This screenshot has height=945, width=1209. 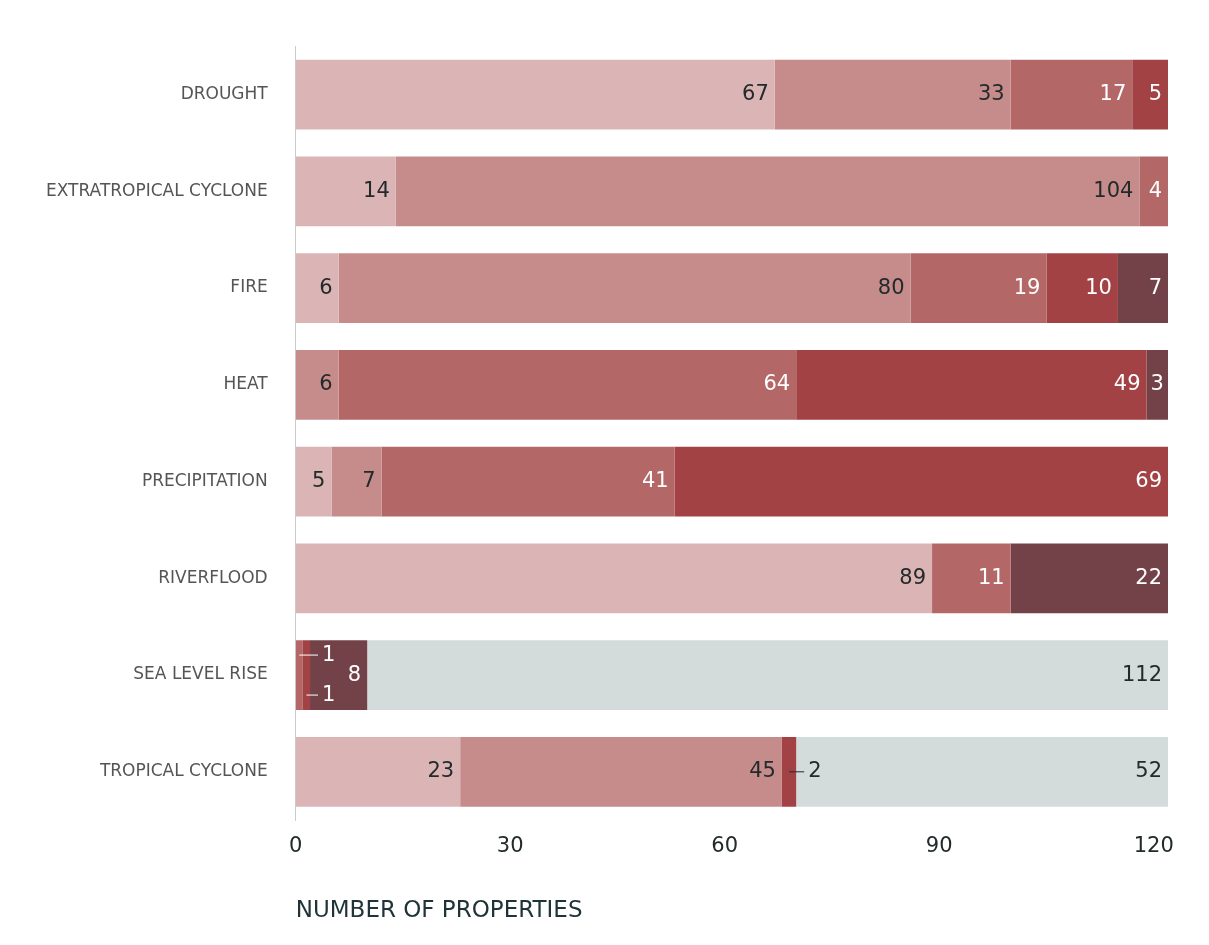 I want to click on x-tick-label: 60, so click(x=725, y=845).